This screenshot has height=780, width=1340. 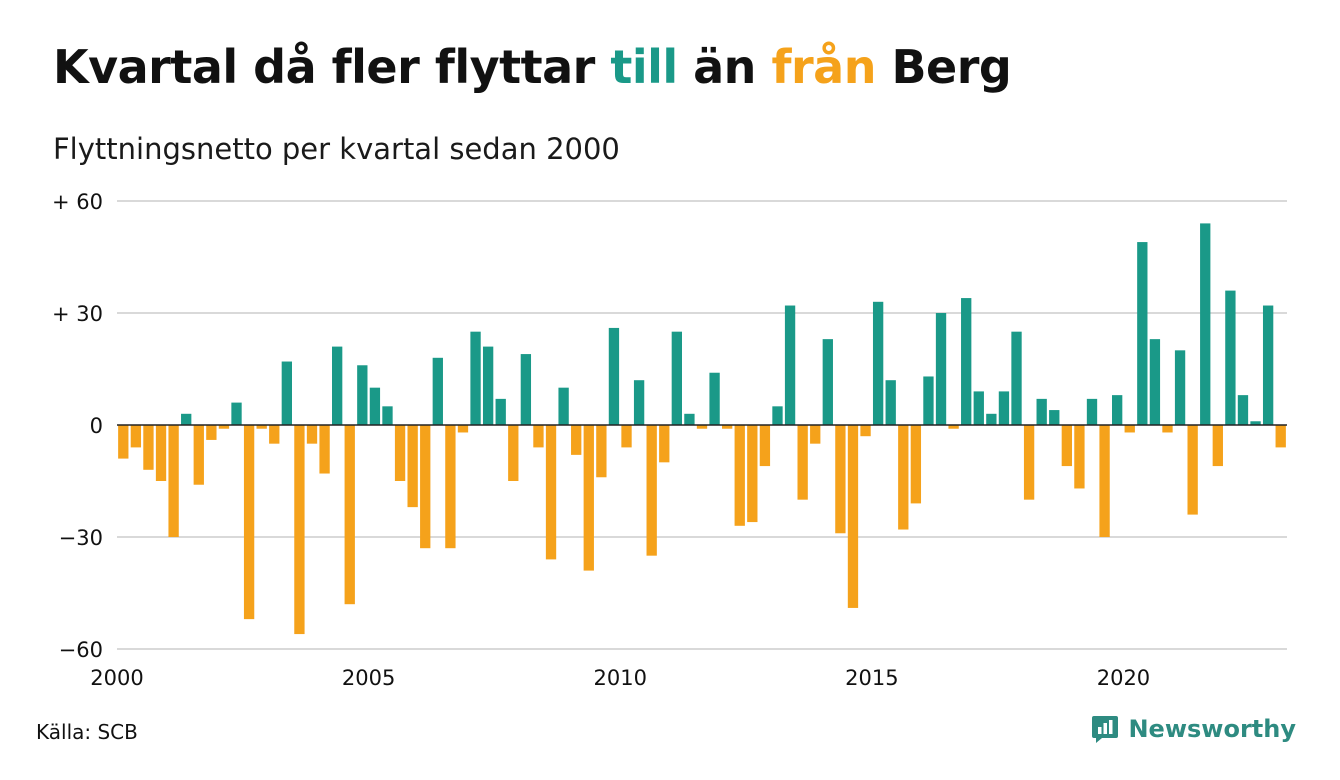 I want to click on title-part-1: Kvartal då fler flyttar, so click(x=332, y=67).